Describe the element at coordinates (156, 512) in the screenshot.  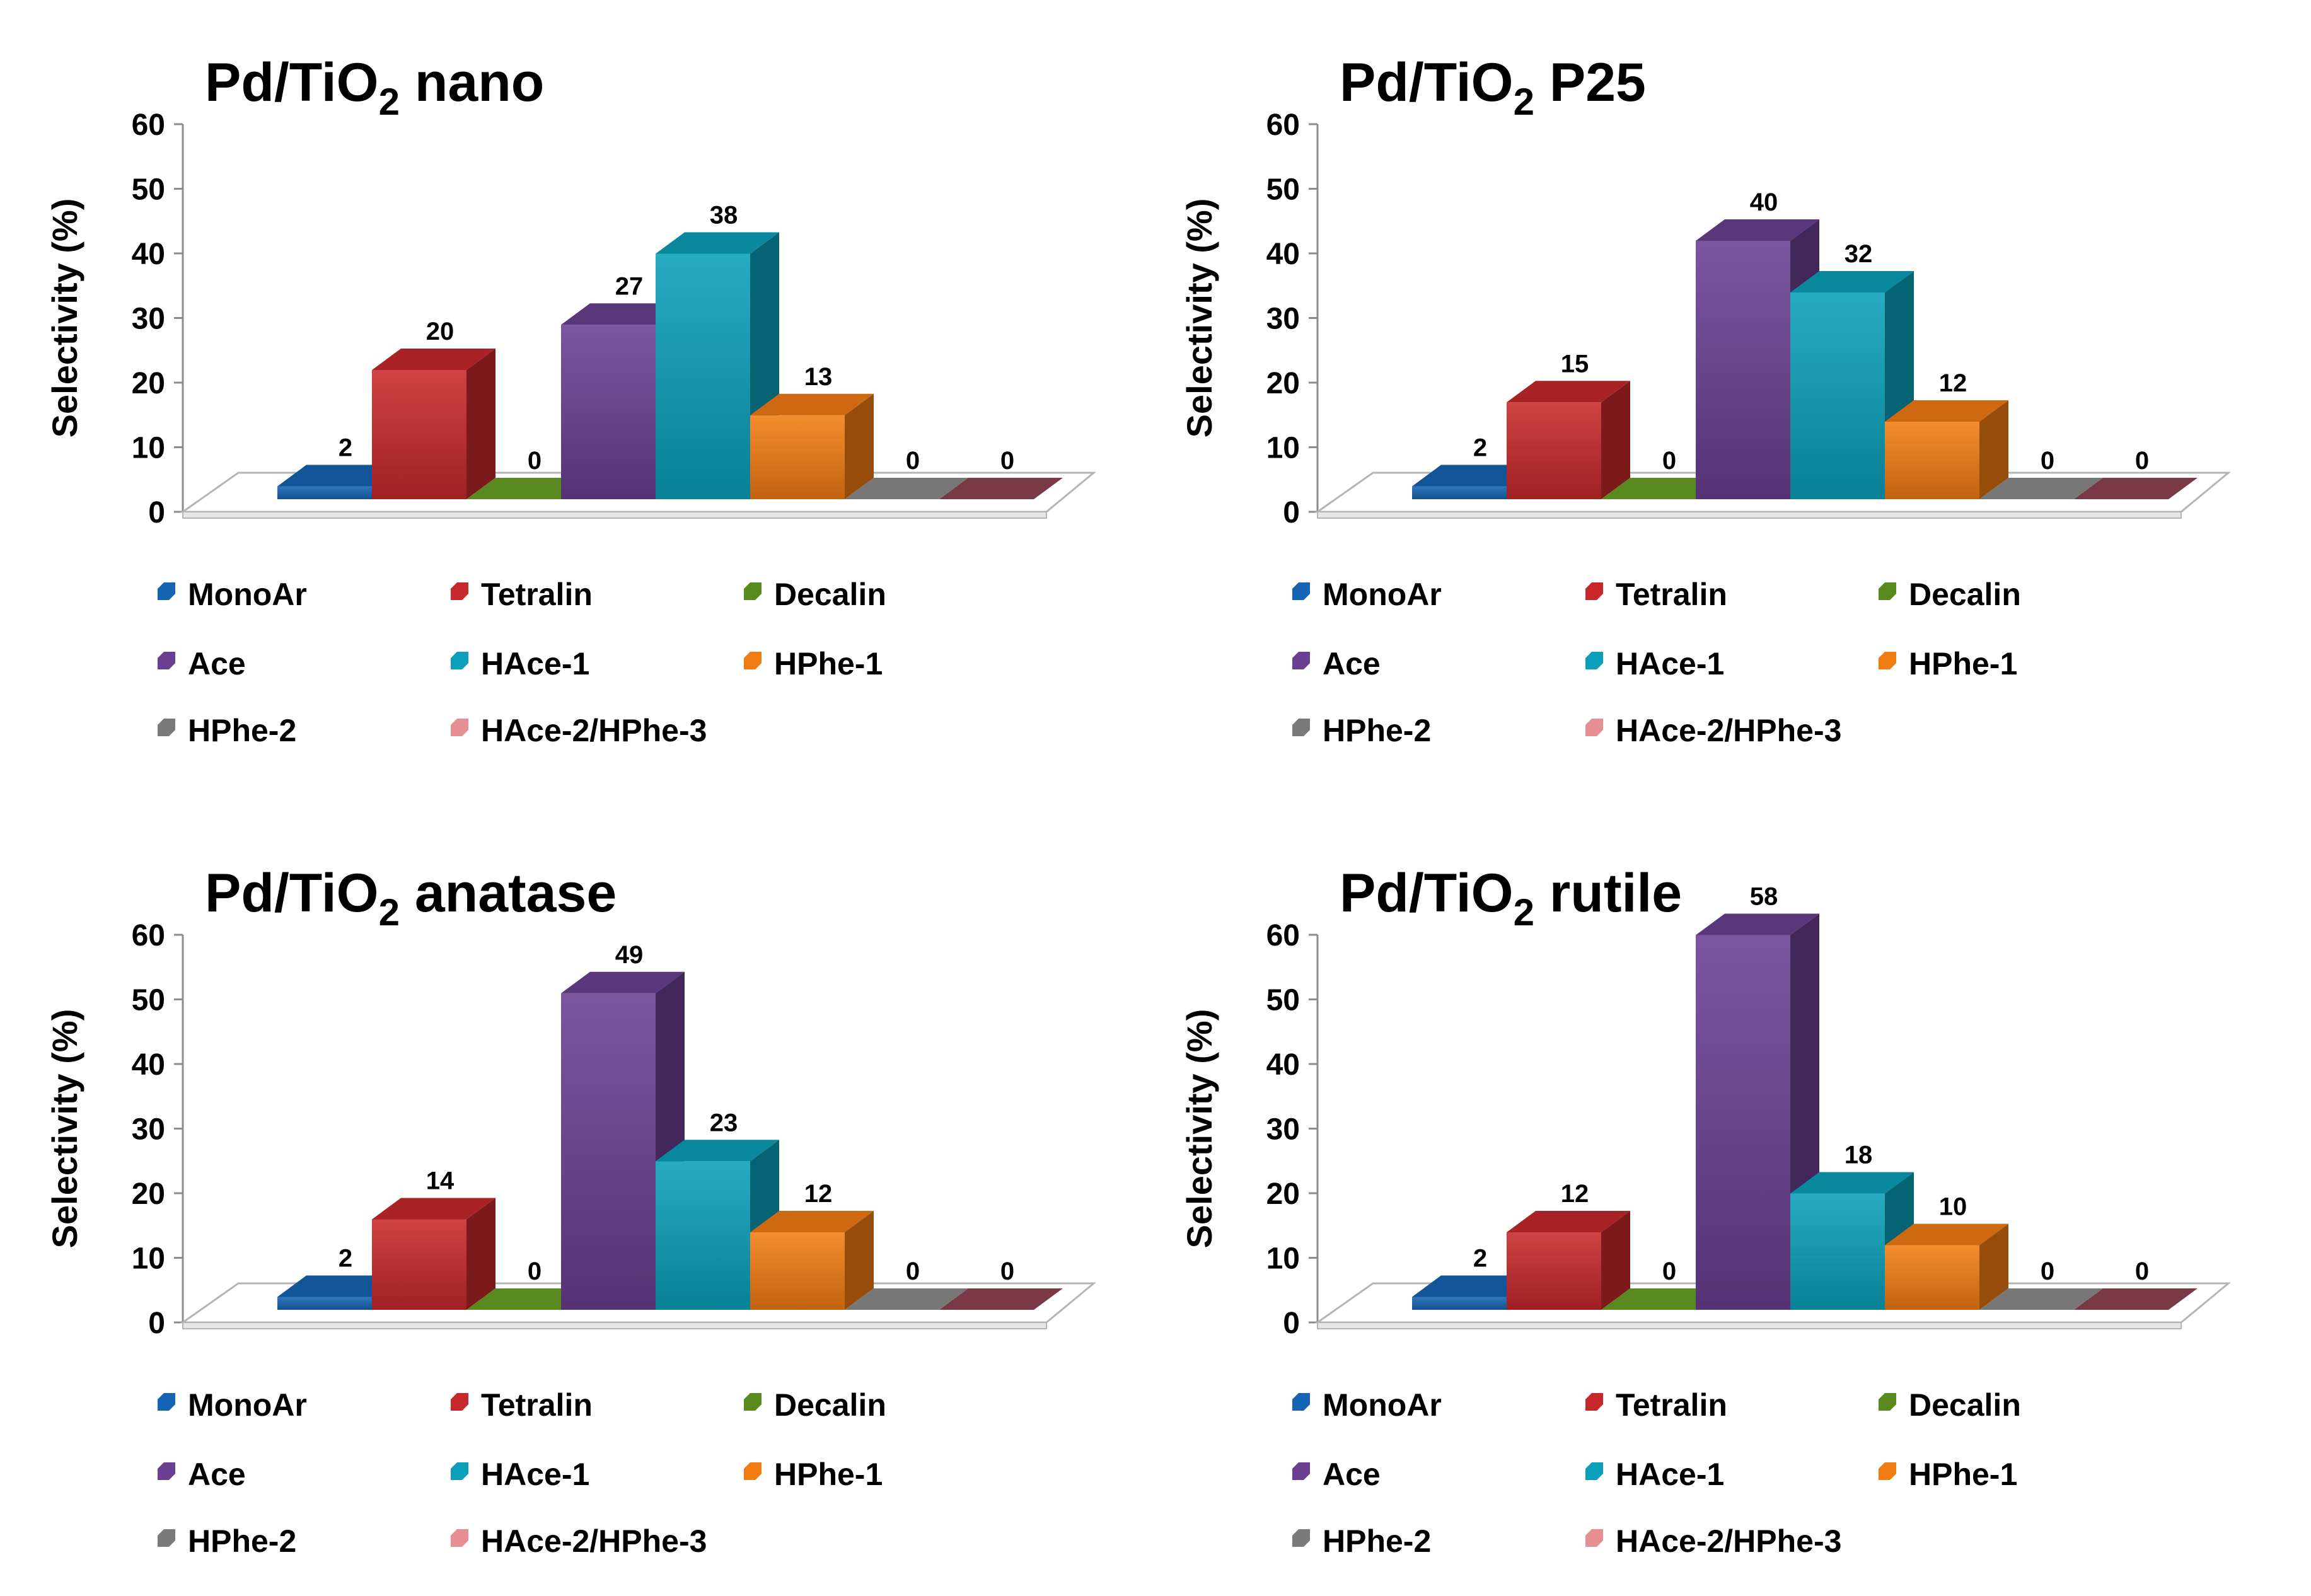
I see `y-tick-label: 0` at that location.